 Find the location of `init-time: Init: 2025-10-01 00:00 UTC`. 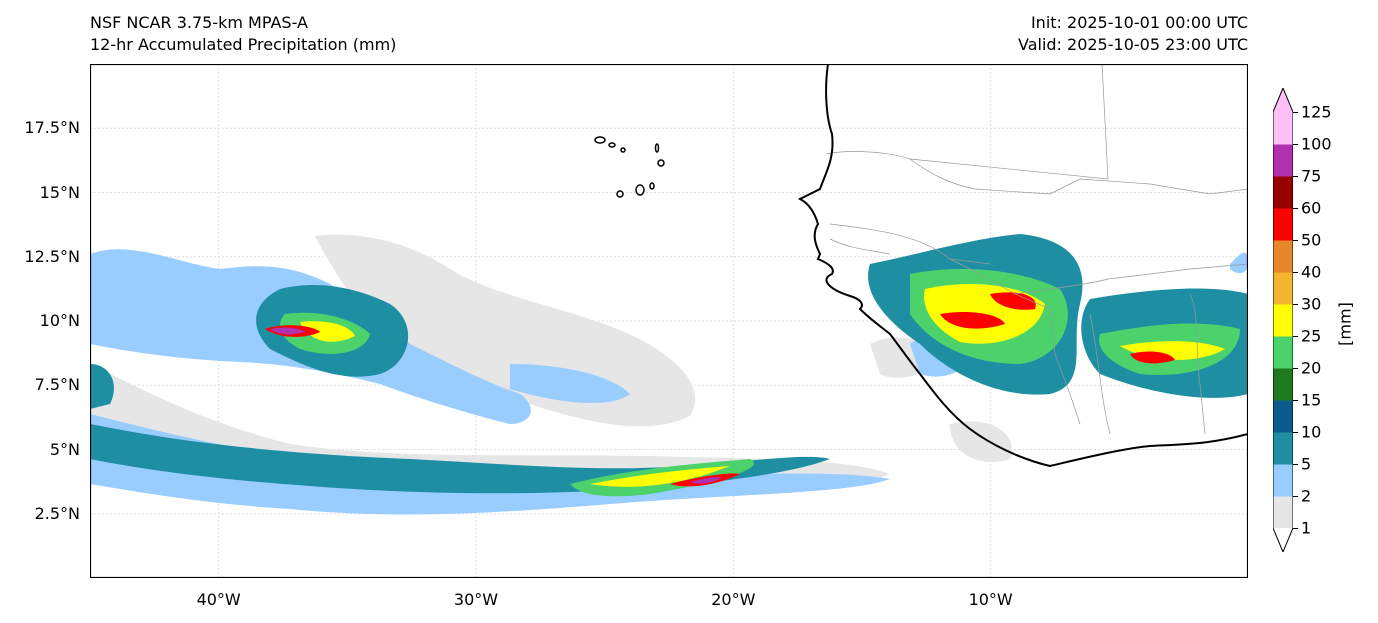

init-time: Init: 2025-10-01 00:00 UTC is located at coordinates (1139, 22).